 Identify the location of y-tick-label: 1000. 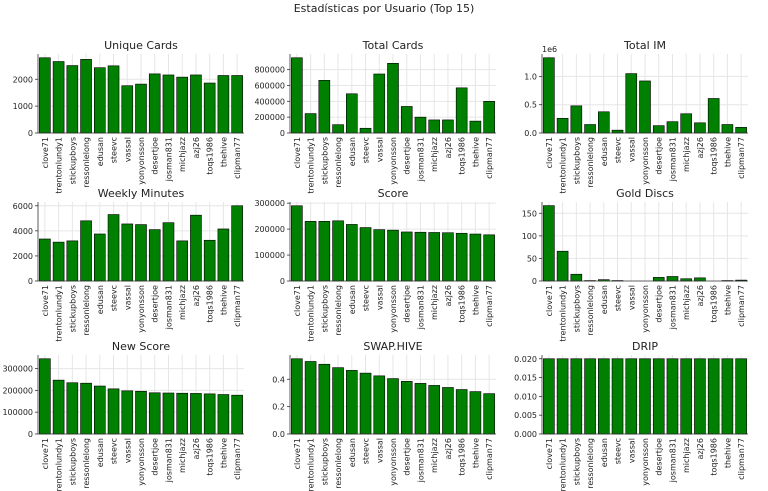
(23, 106).